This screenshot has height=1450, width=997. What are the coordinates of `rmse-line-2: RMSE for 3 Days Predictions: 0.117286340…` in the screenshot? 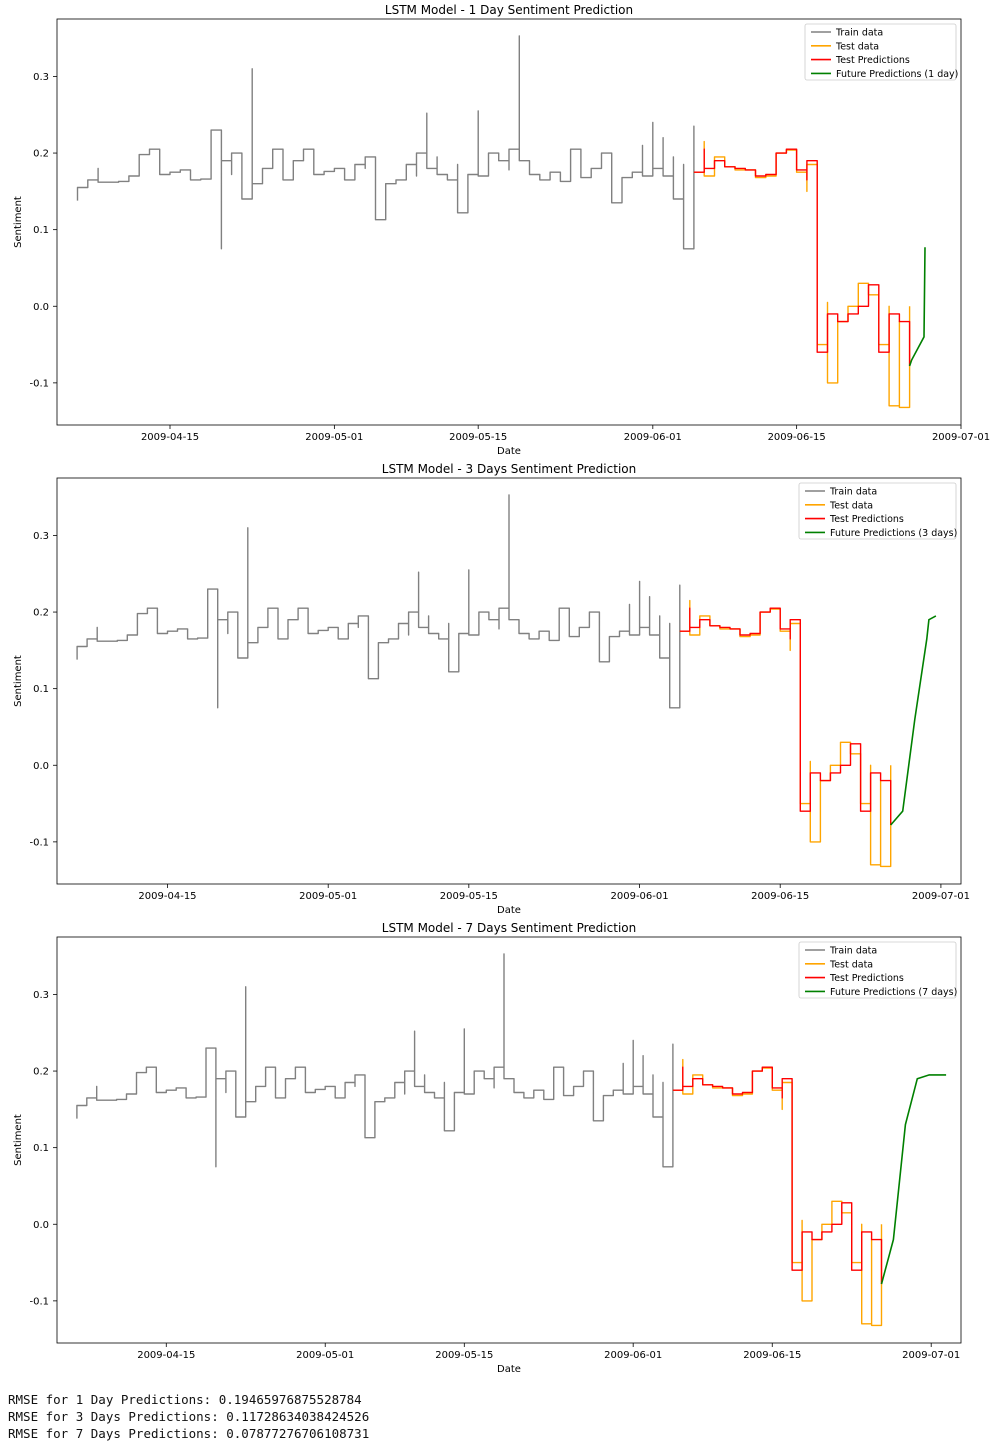 It's located at (189, 1416).